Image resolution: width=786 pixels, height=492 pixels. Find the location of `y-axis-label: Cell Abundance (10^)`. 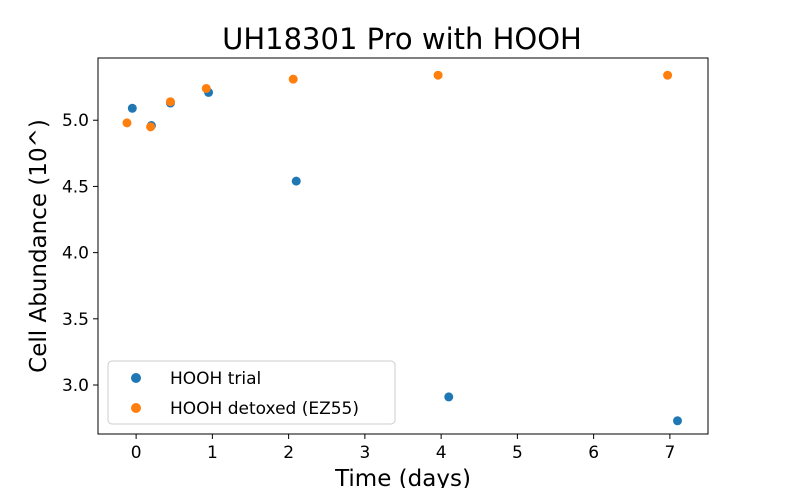

y-axis-label: Cell Abundance (10^) is located at coordinates (39, 246).